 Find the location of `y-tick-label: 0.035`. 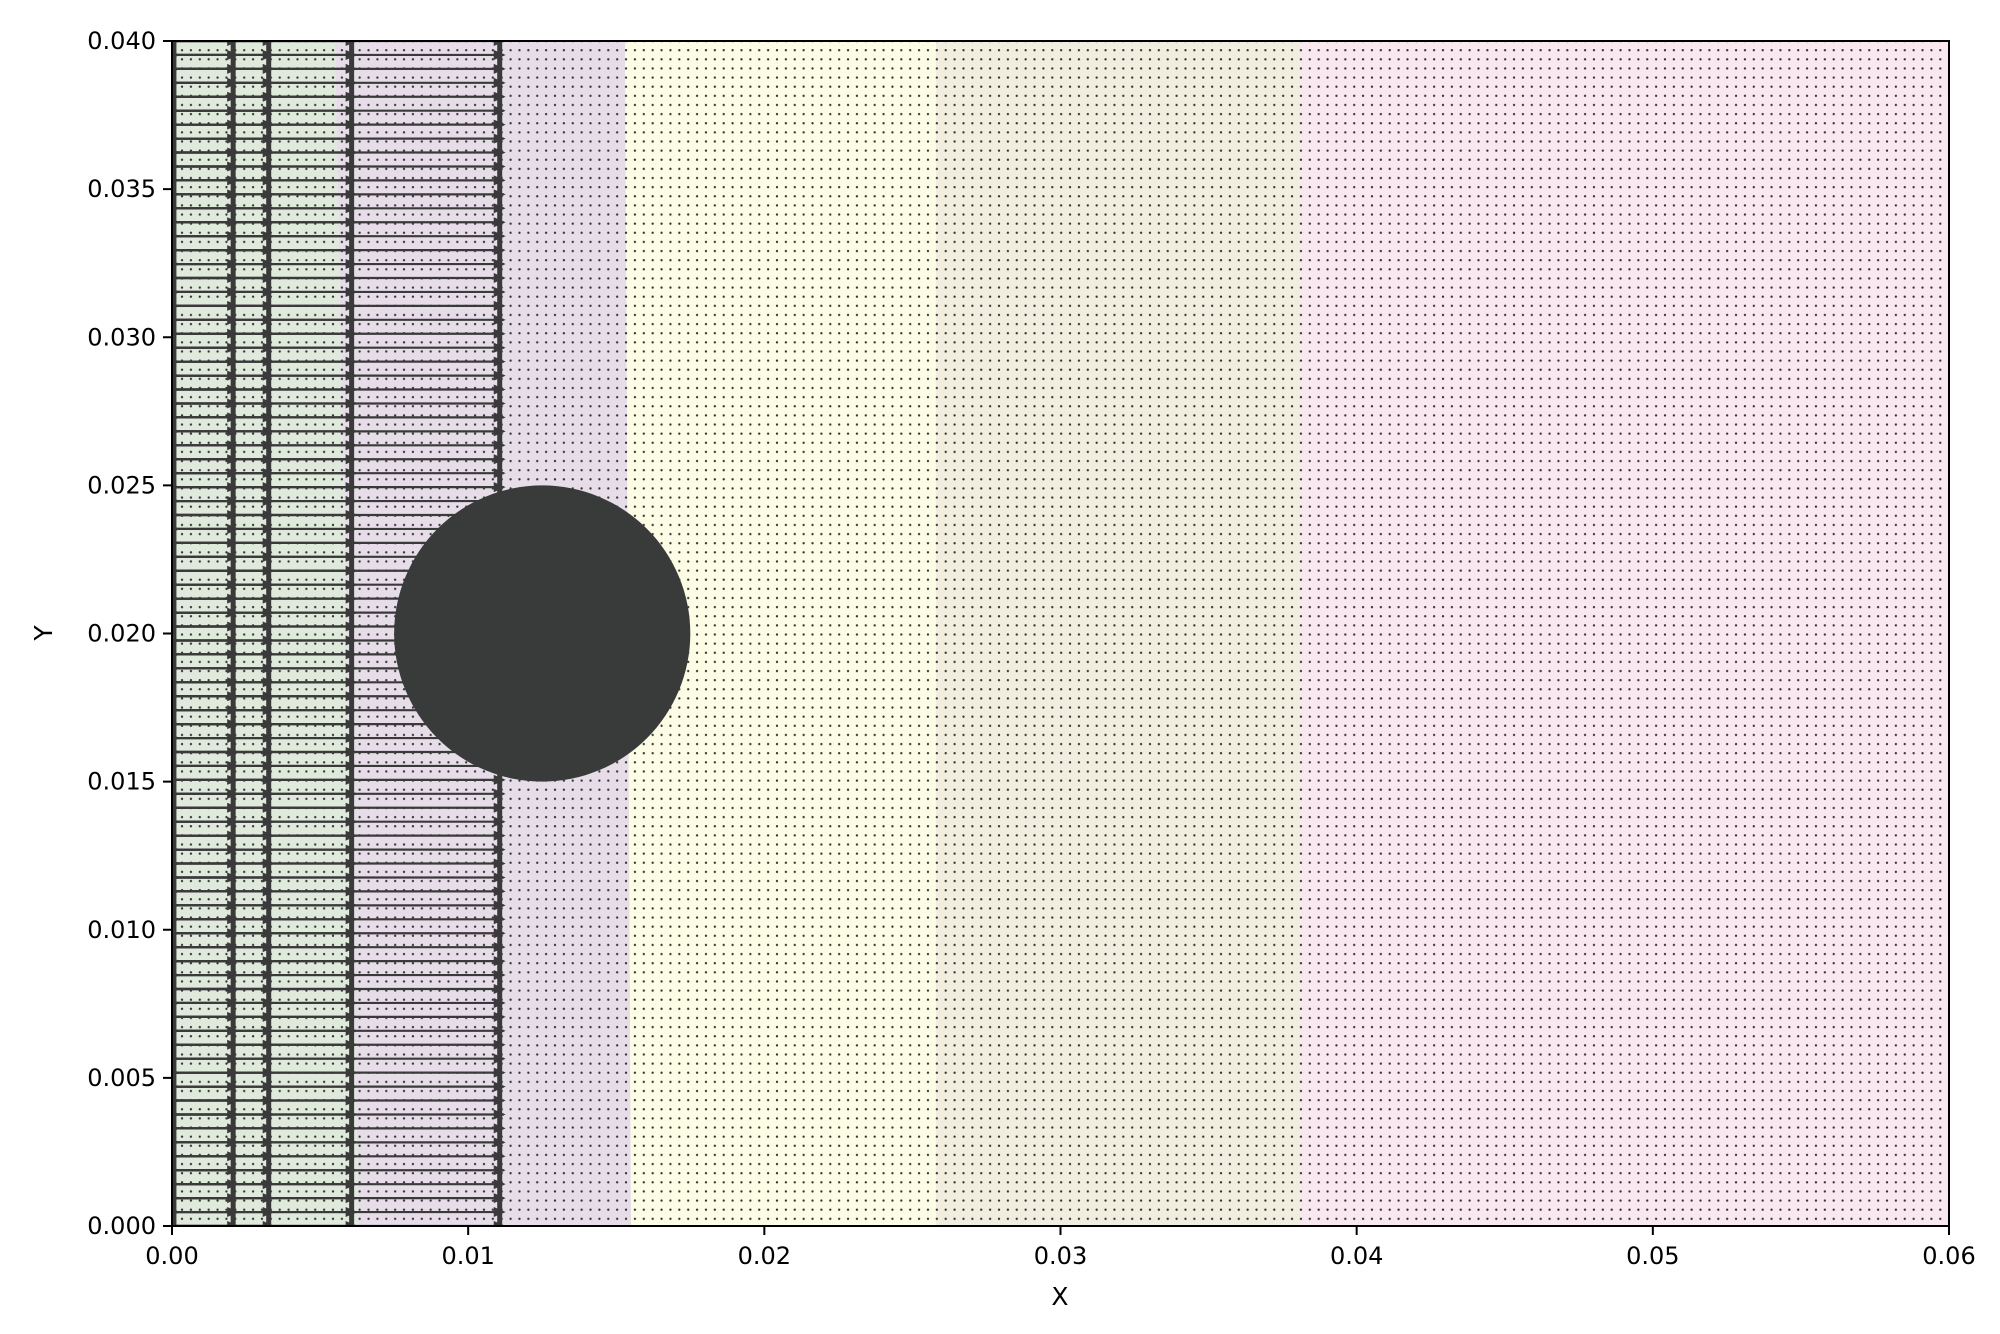

y-tick-label: 0.035 is located at coordinates (121, 189).